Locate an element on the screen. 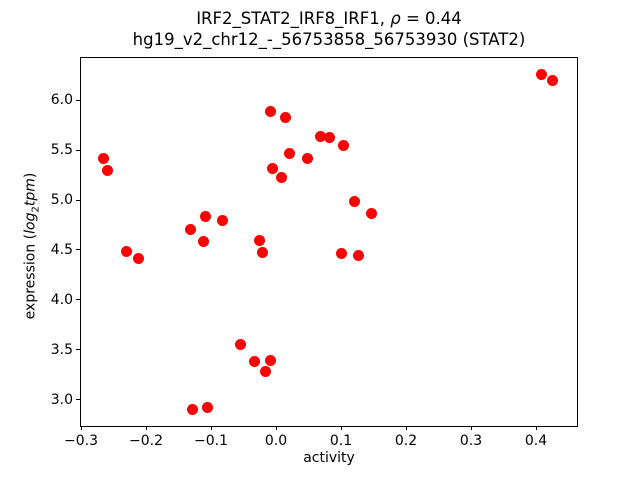 This screenshot has width=640, height=480. x-tick-label: 0.2 is located at coordinates (406, 441).